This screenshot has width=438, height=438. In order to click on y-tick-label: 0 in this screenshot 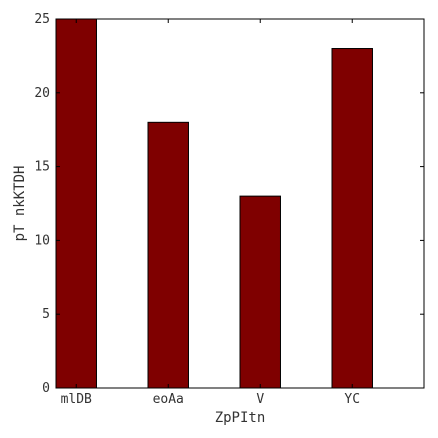, I will do `click(46, 388)`.